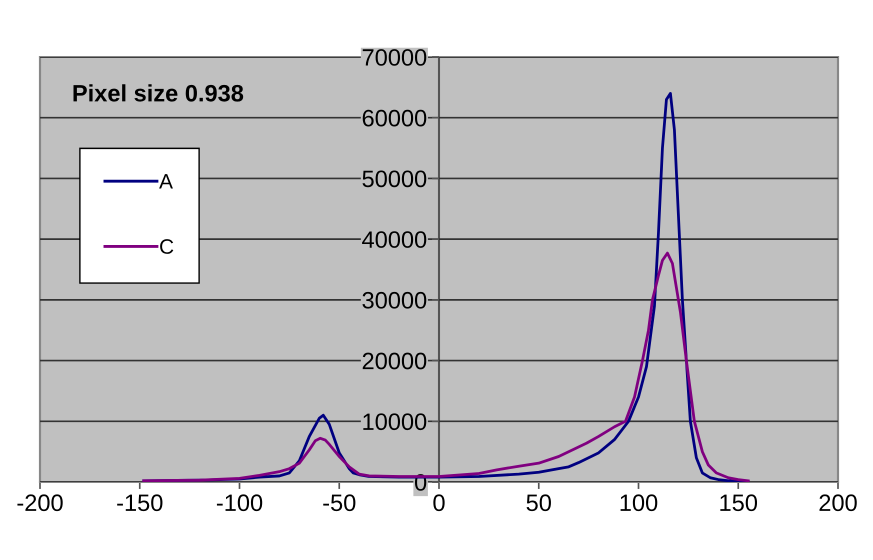  Describe the element at coordinates (159, 93) in the screenshot. I see `annotation: Pixel size 0.938` at that location.